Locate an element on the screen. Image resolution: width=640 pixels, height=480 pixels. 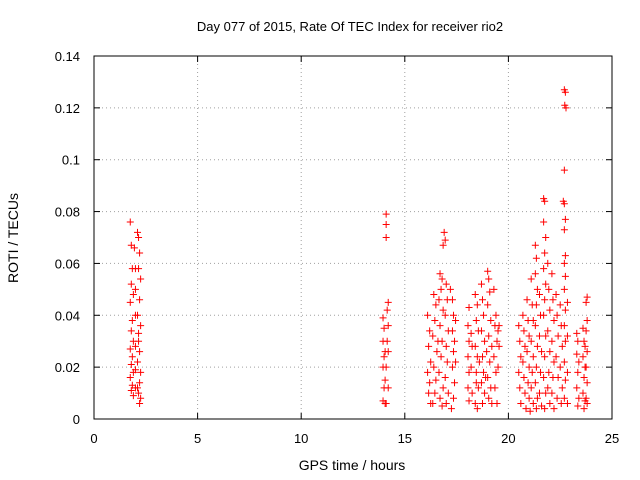
y-tick-label: 0.02 is located at coordinates (67, 367).